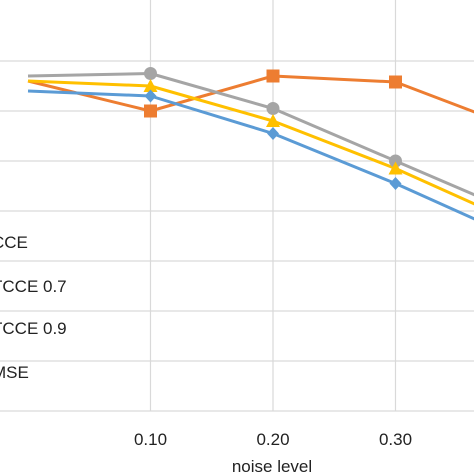 Image resolution: width=474 pixels, height=474 pixels. Describe the element at coordinates (14, 372) in the screenshot. I see `legend-label-3: MSE` at that location.